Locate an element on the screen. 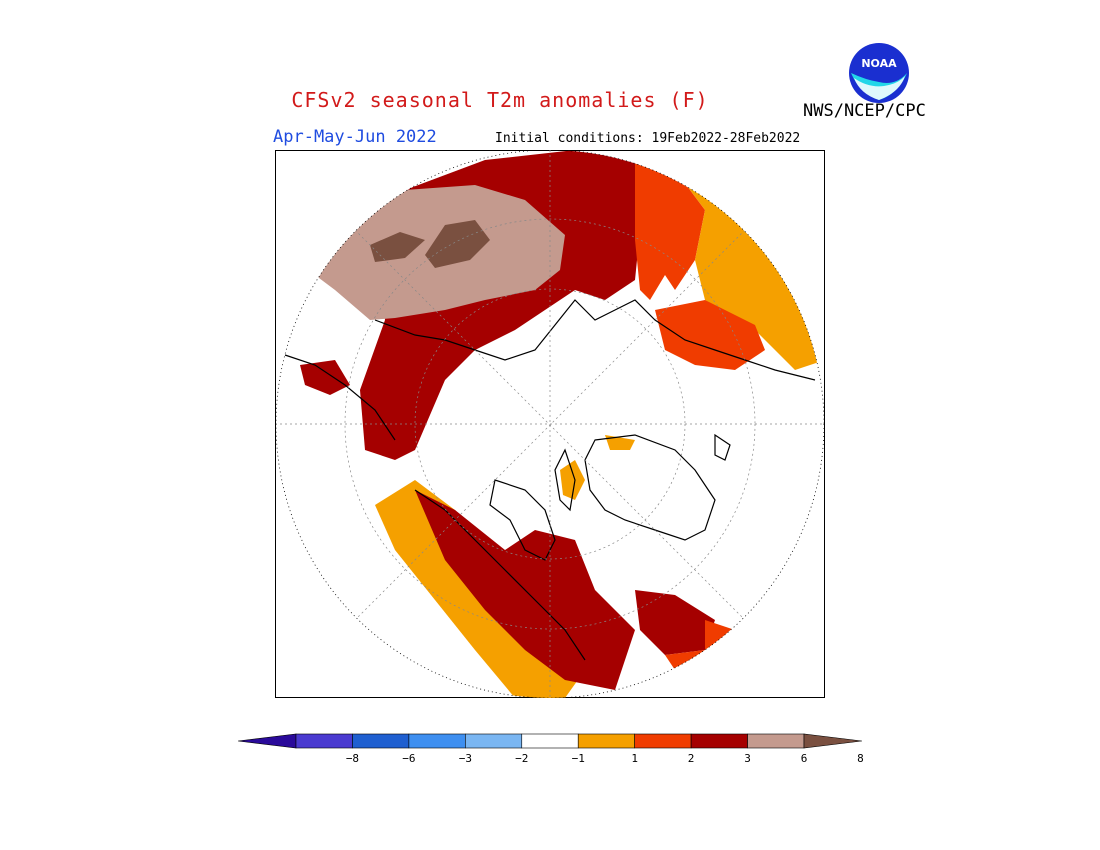 The image size is (1100, 850). colorbar-tick-label: 6 is located at coordinates (804, 758).